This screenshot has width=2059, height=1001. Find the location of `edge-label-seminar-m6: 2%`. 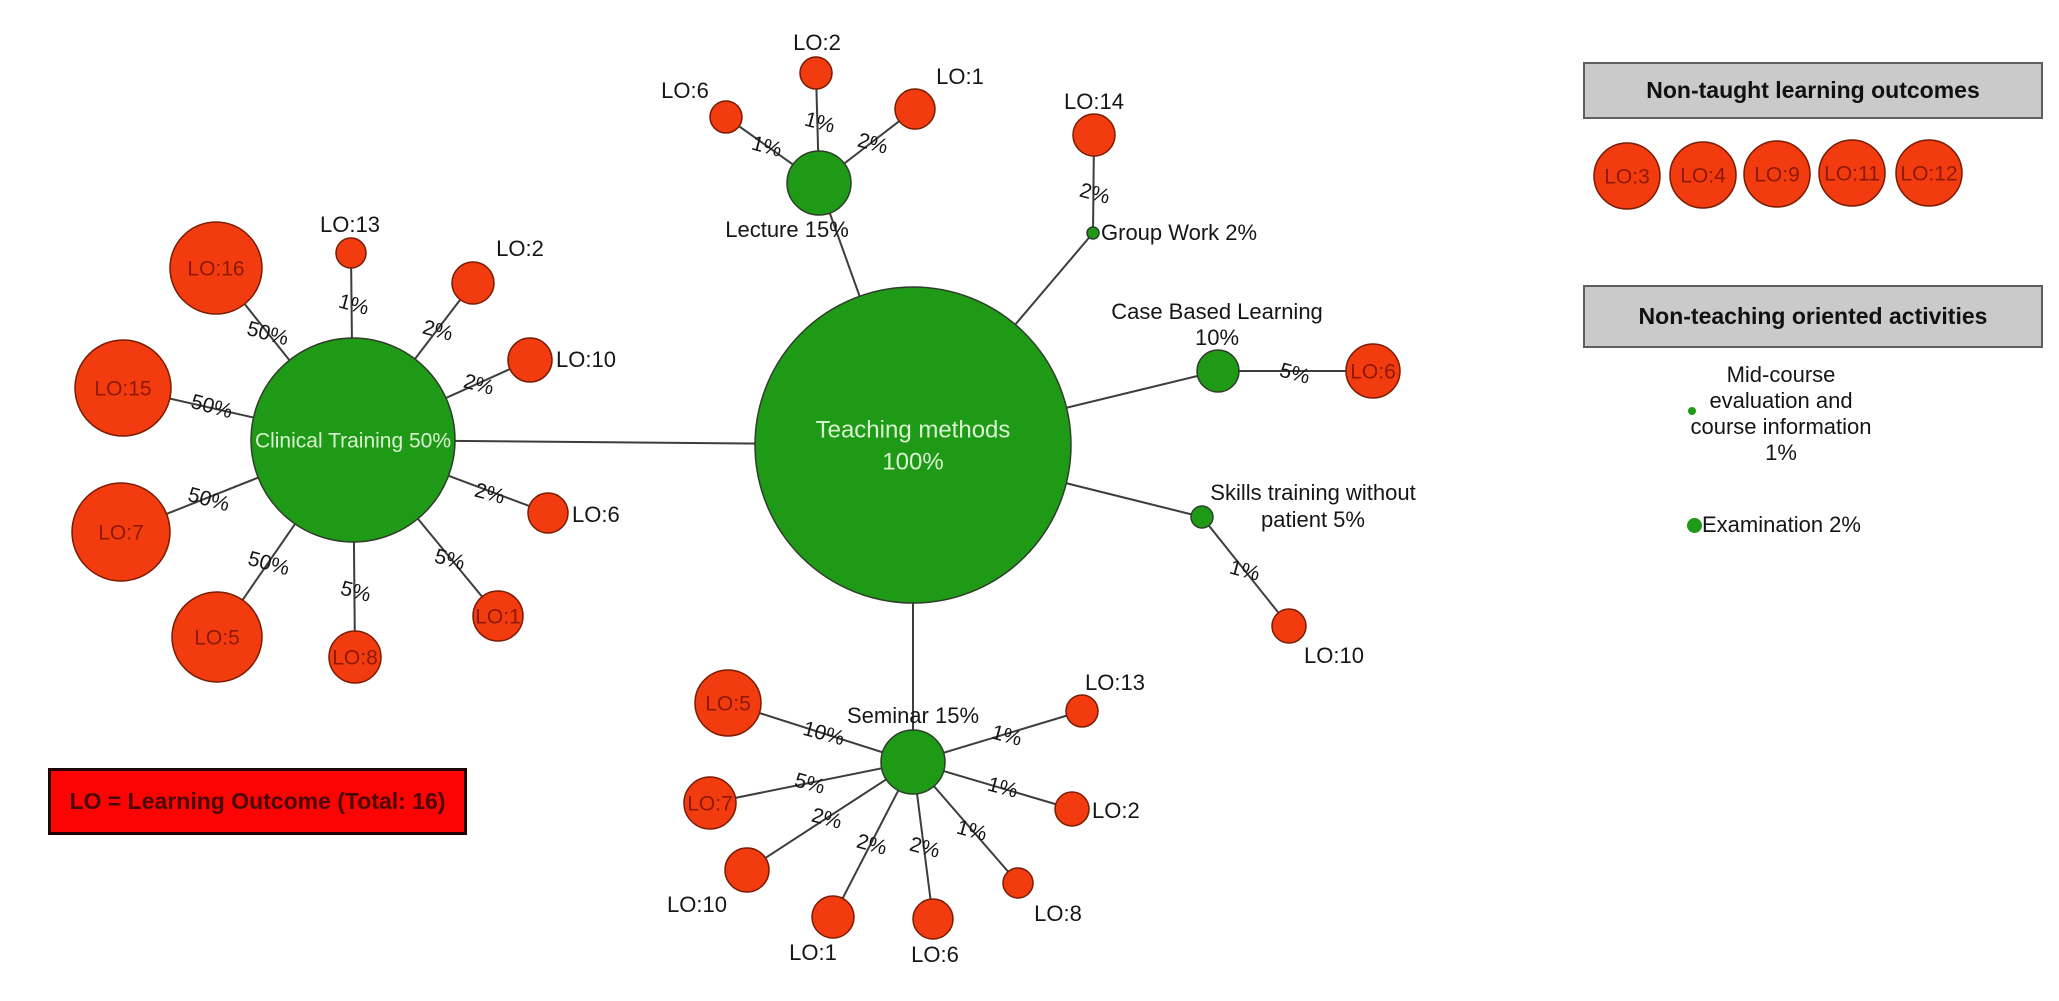

edge-label-seminar-m6: 2% is located at coordinates (924, 848).